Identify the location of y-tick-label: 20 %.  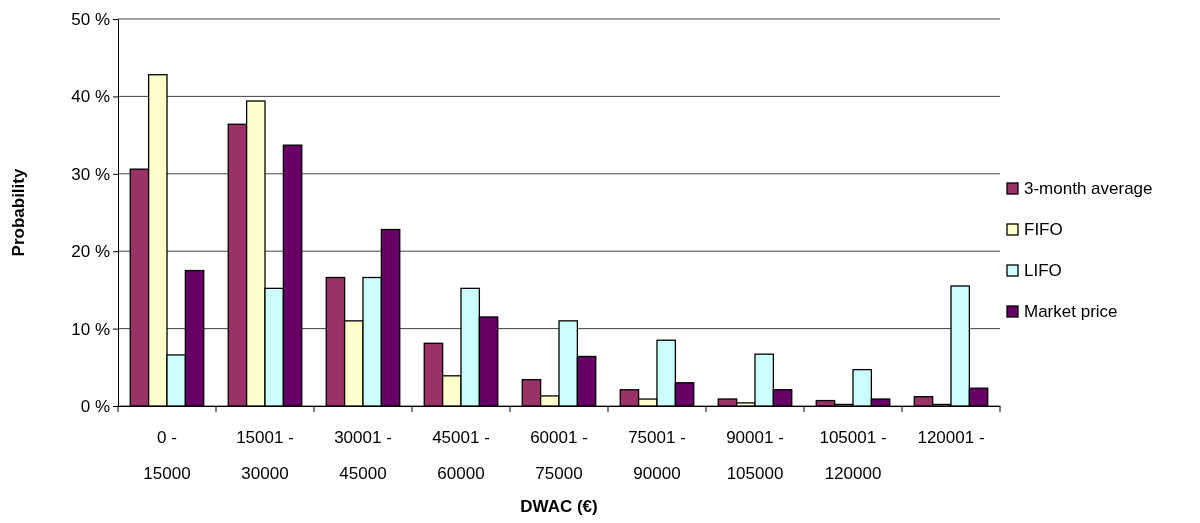
(90, 252).